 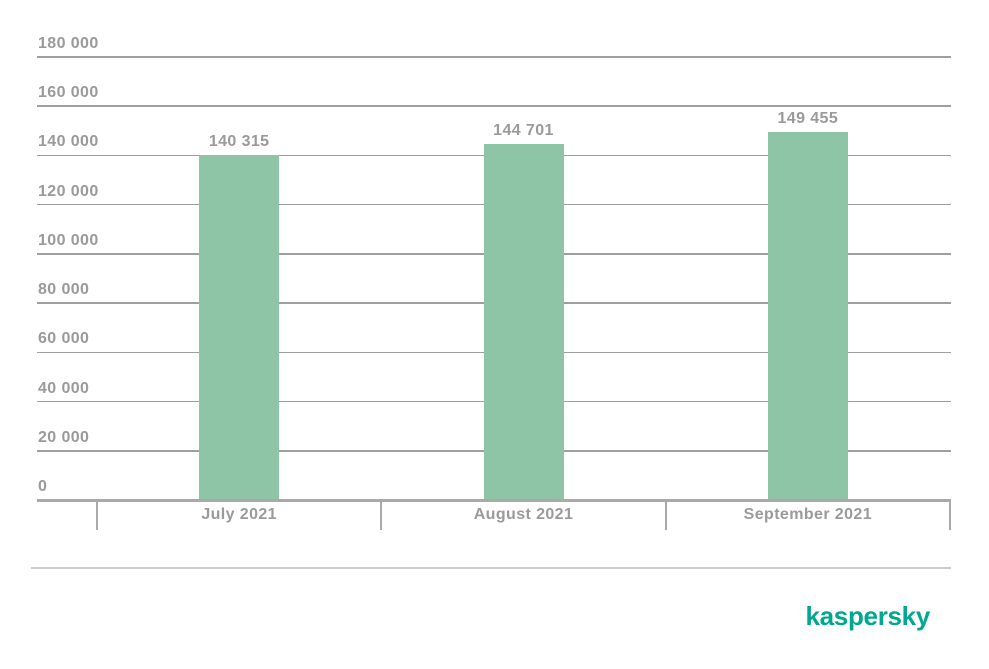 I want to click on y-axis-tick-label: 120 000, so click(x=68, y=191).